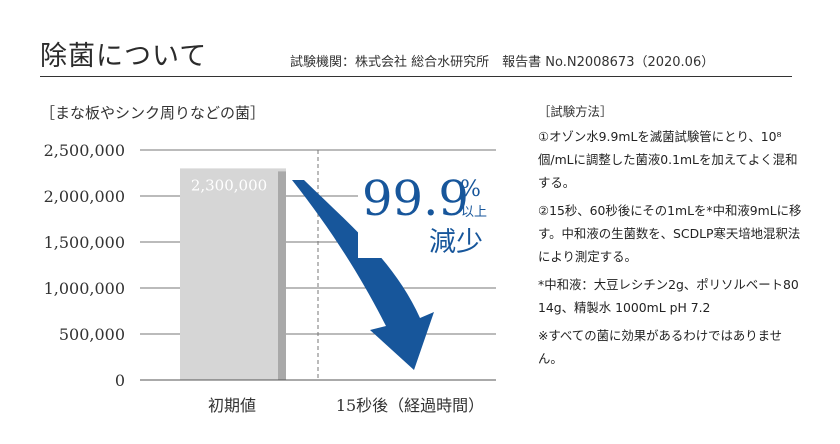 The height and width of the screenshot is (444, 840). What do you see at coordinates (410, 405) in the screenshot?
I see `x-category-label: 15秒後（経過時間）` at bounding box center [410, 405].